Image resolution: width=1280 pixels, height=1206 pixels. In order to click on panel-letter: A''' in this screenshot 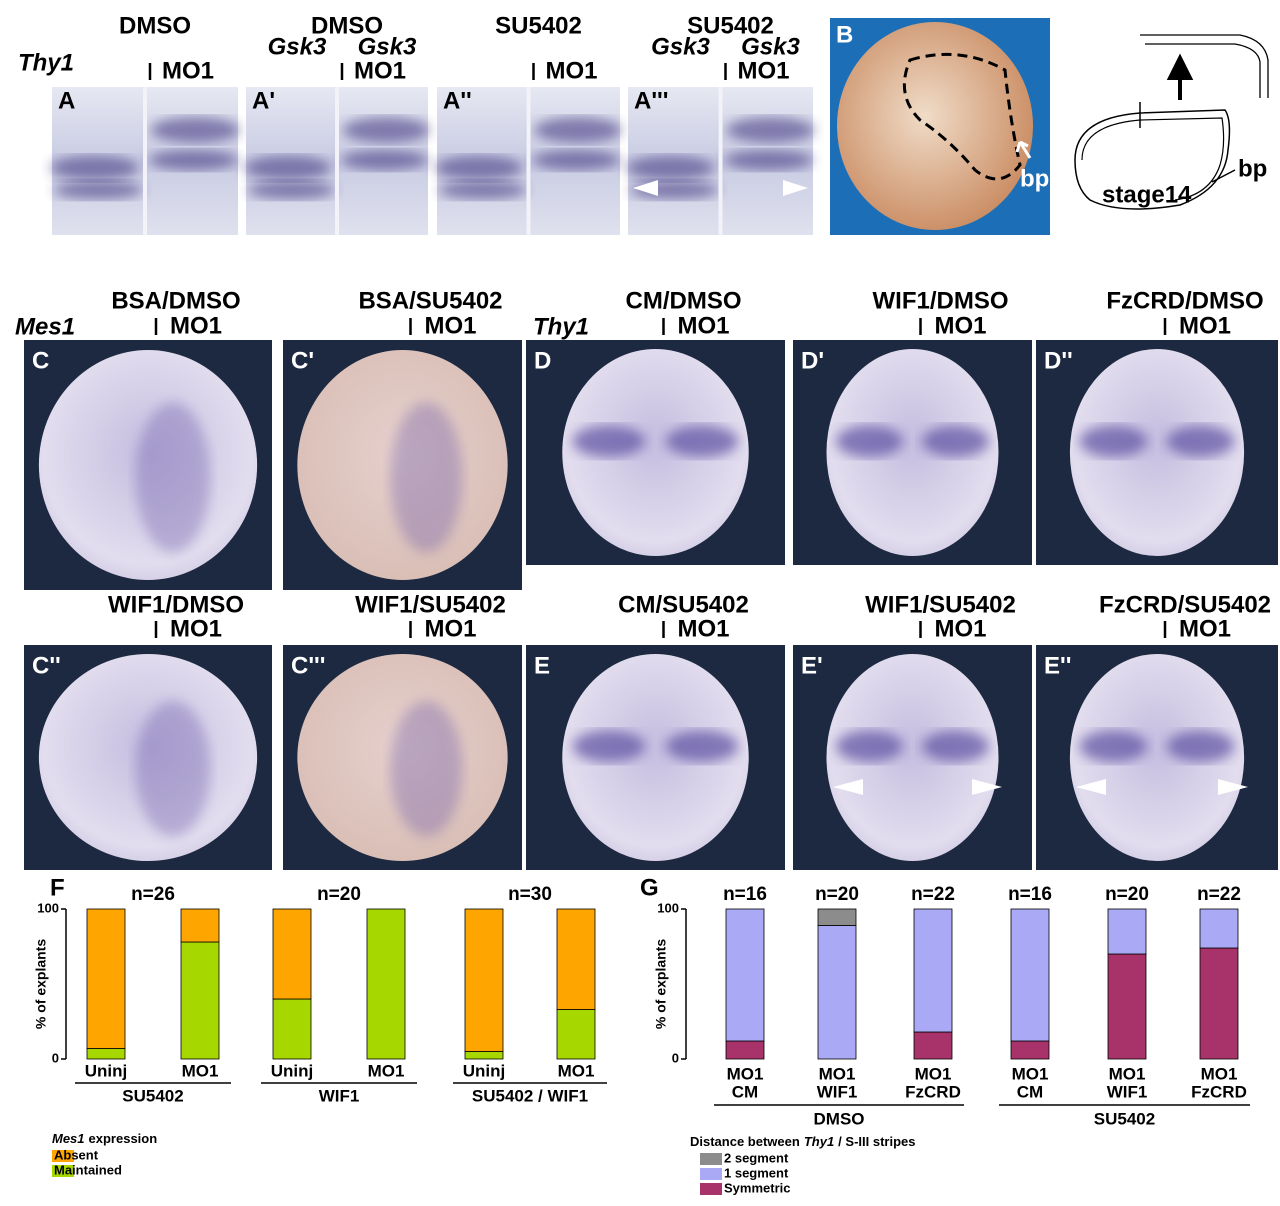, I will do `click(651, 100)`.